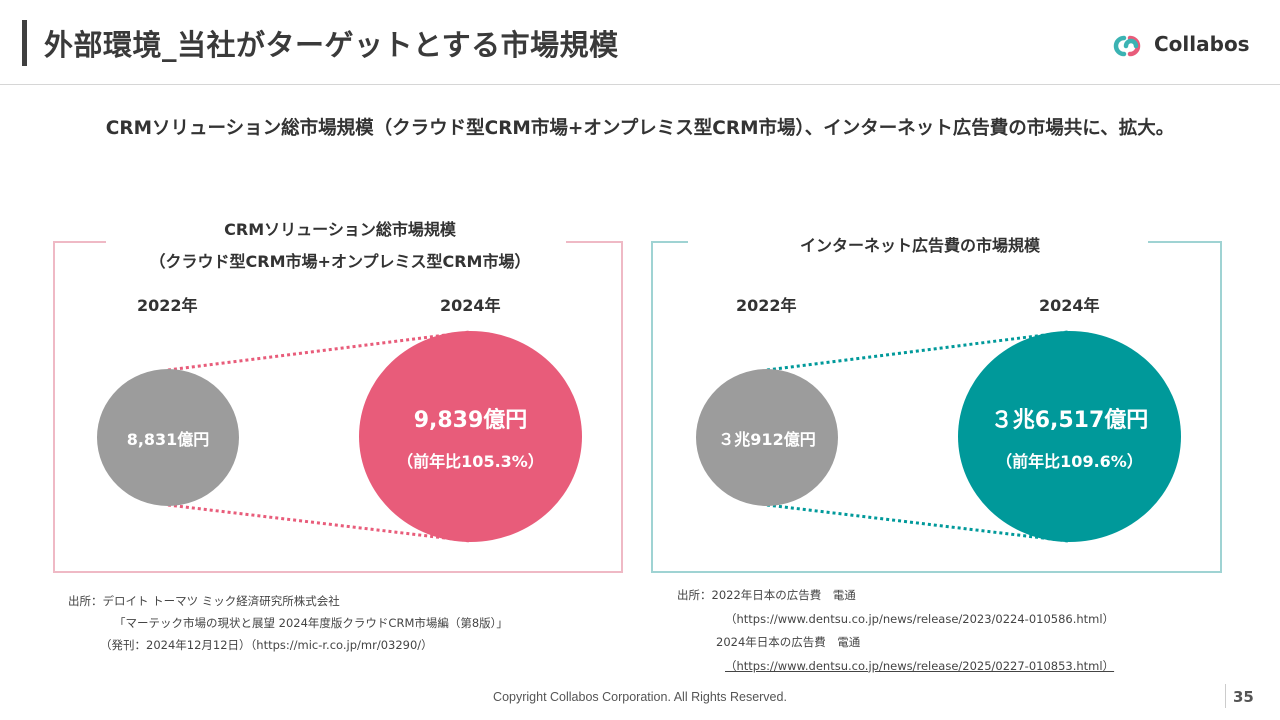  What do you see at coordinates (470, 461) in the screenshot?
I see `crm-growth-rate: （前年比105.3%）` at bounding box center [470, 461].